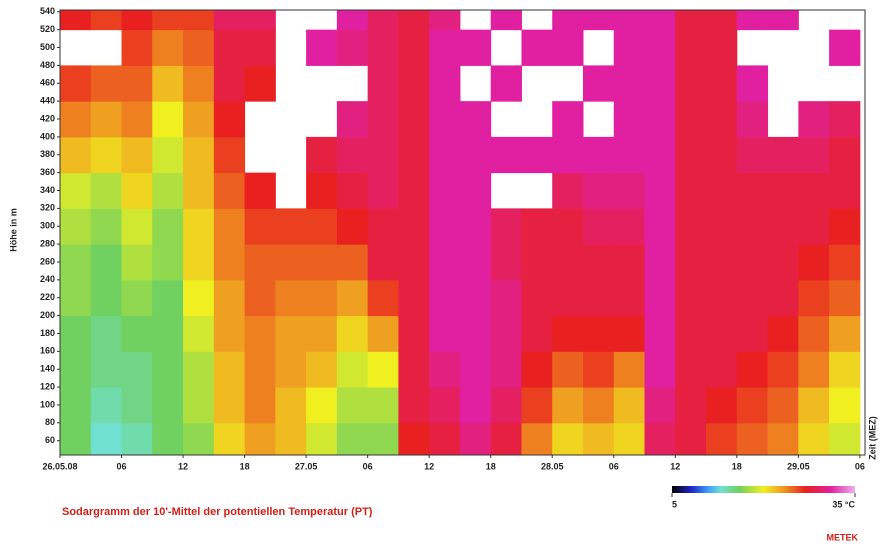 Image resolution: width=881 pixels, height=548 pixels. I want to click on x-tick-label: 28.05, so click(552, 466).